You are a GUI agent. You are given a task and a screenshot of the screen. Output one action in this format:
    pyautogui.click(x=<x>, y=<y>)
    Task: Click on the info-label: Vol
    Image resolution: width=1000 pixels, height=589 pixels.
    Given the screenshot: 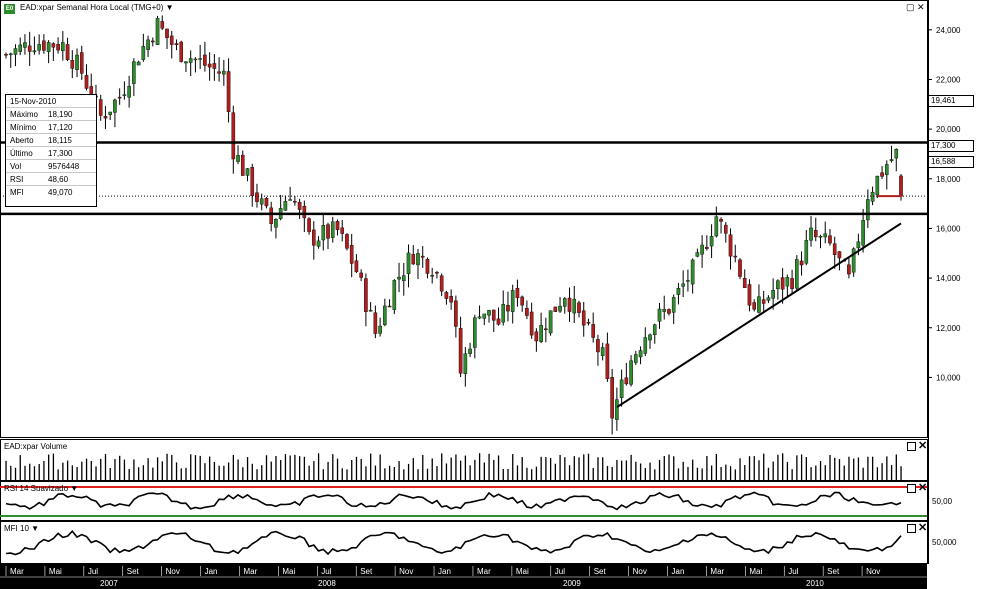 What is the action you would take?
    pyautogui.click(x=16, y=166)
    